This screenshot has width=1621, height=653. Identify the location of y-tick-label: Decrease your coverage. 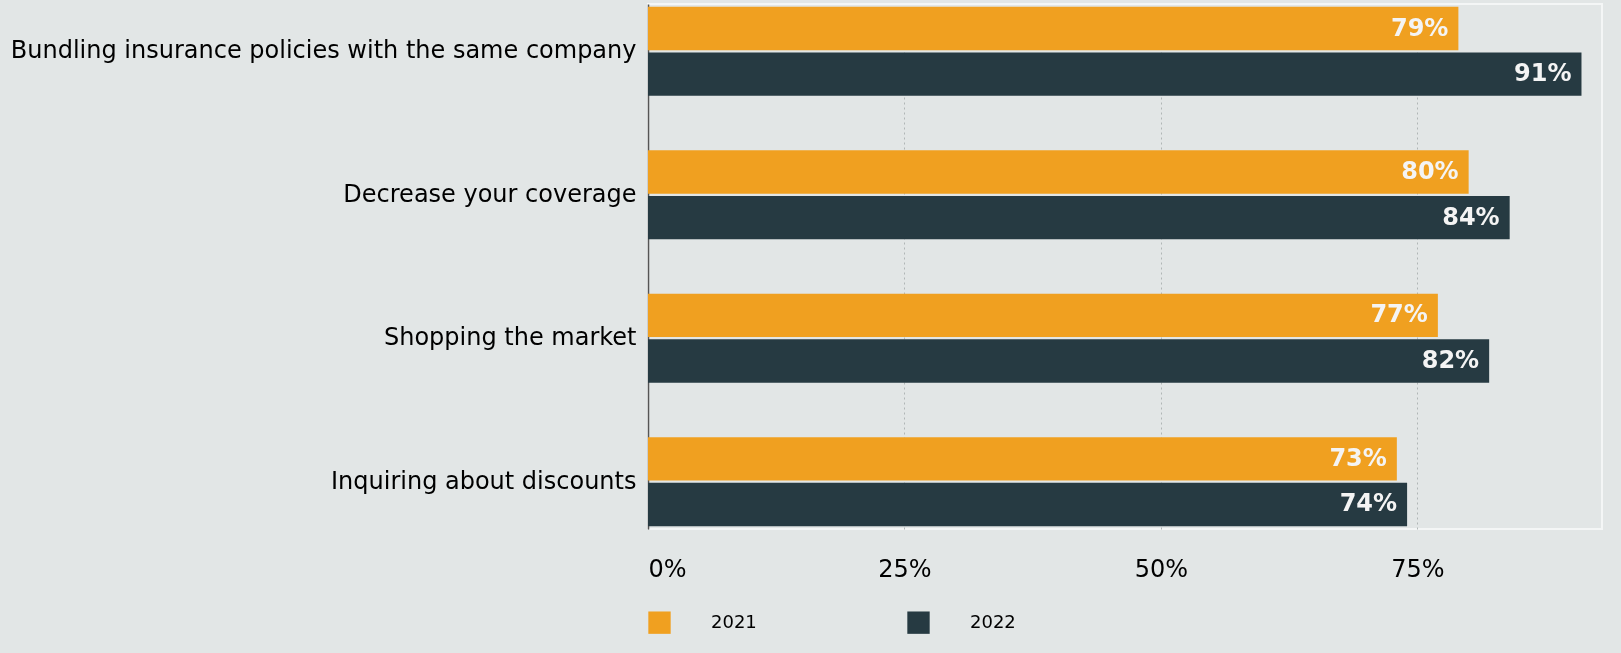
(490, 193).